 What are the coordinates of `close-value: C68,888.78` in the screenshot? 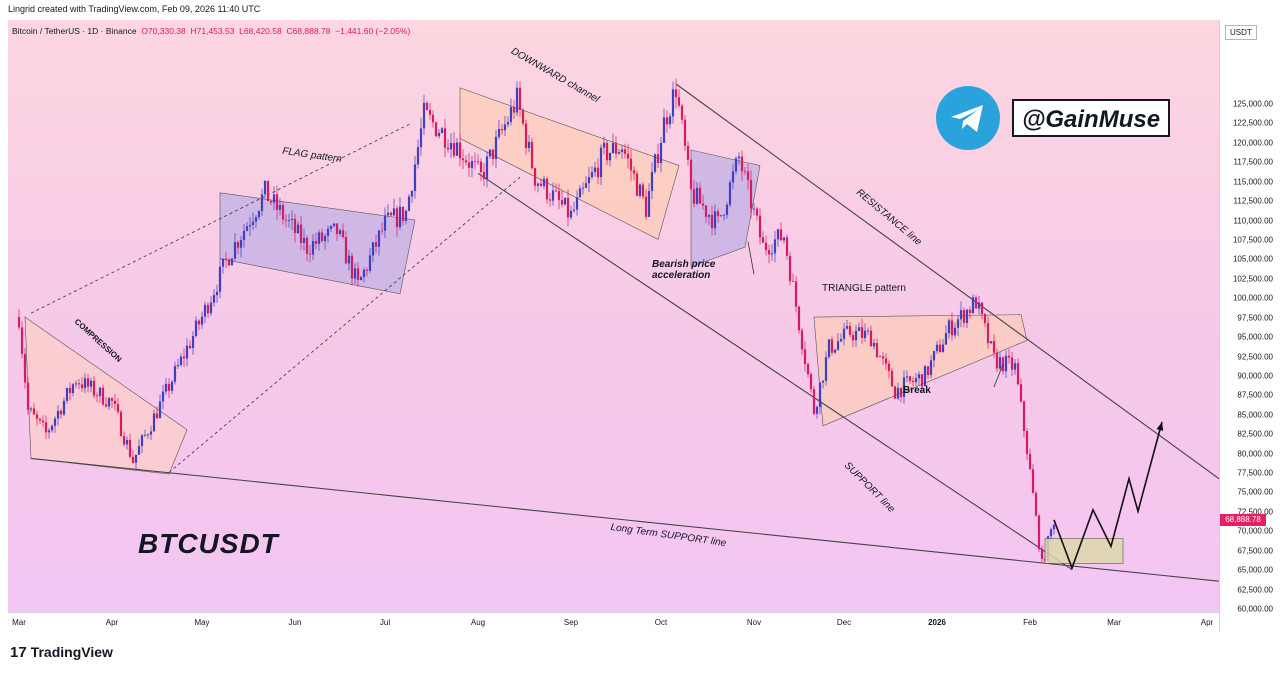 It's located at (308, 31).